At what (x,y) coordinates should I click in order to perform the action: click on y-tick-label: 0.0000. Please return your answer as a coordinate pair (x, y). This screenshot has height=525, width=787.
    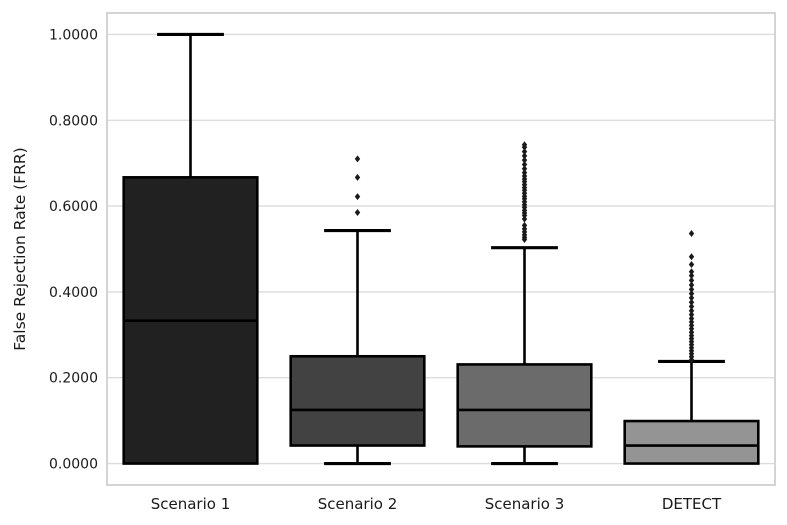
    Looking at the image, I should click on (73, 465).